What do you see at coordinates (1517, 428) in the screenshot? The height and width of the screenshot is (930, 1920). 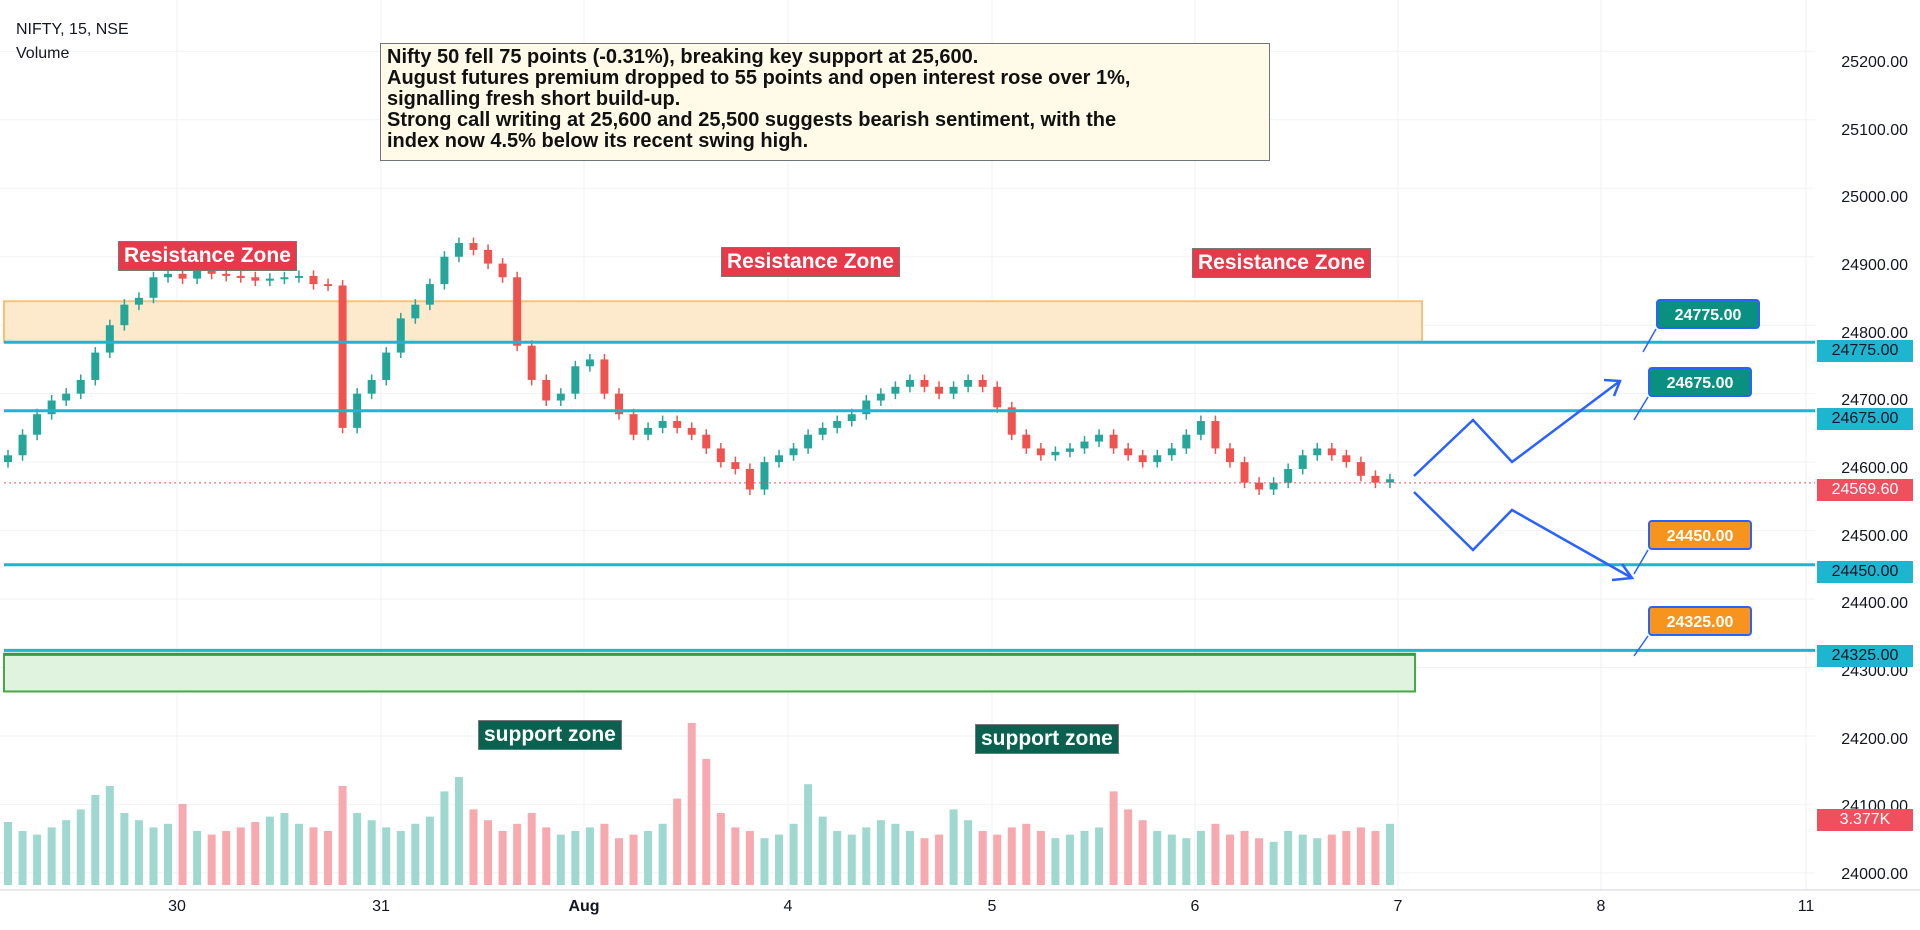 I see `bullish-projection-arrow` at bounding box center [1517, 428].